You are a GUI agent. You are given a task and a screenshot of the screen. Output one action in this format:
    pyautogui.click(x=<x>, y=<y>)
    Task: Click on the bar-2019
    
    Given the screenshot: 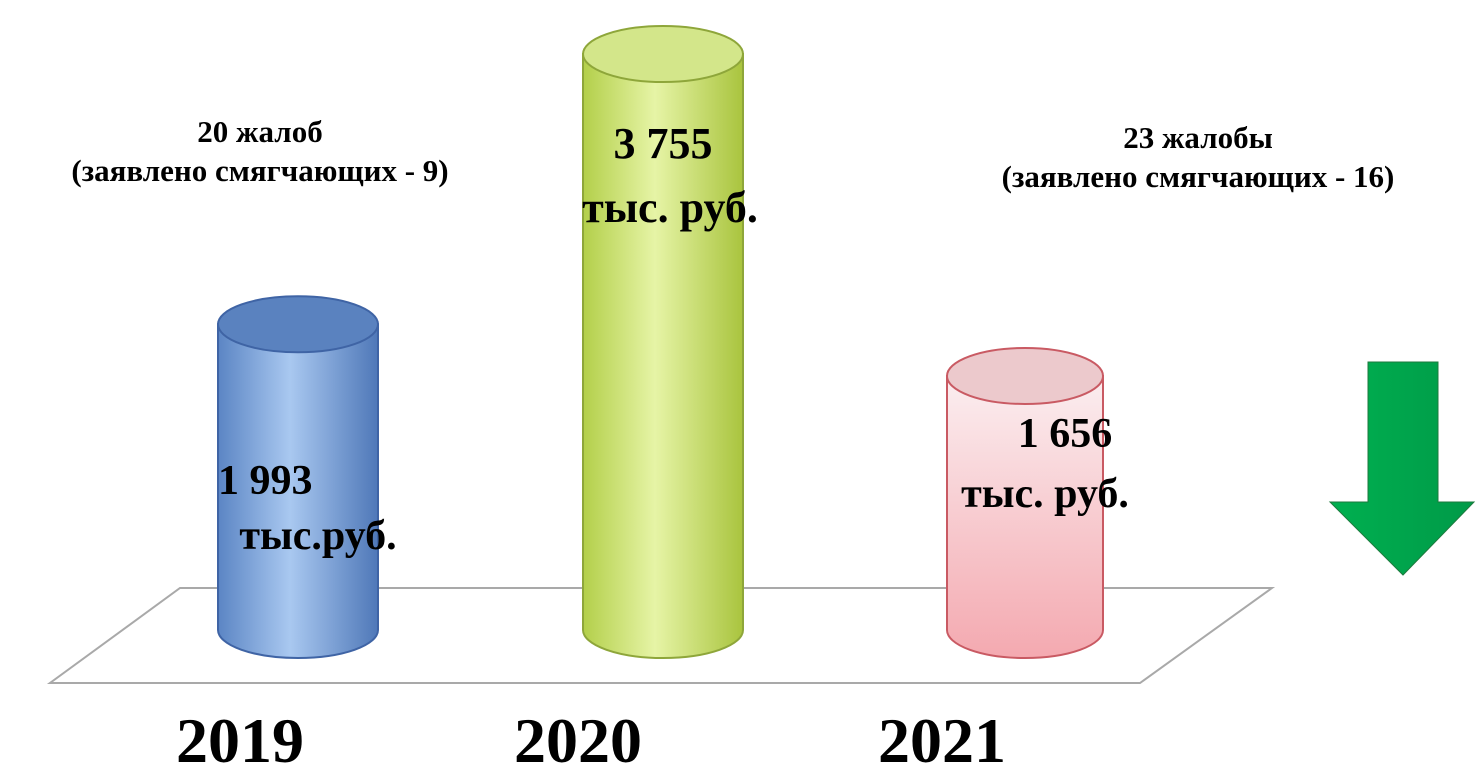 What is the action you would take?
    pyautogui.click(x=298, y=491)
    